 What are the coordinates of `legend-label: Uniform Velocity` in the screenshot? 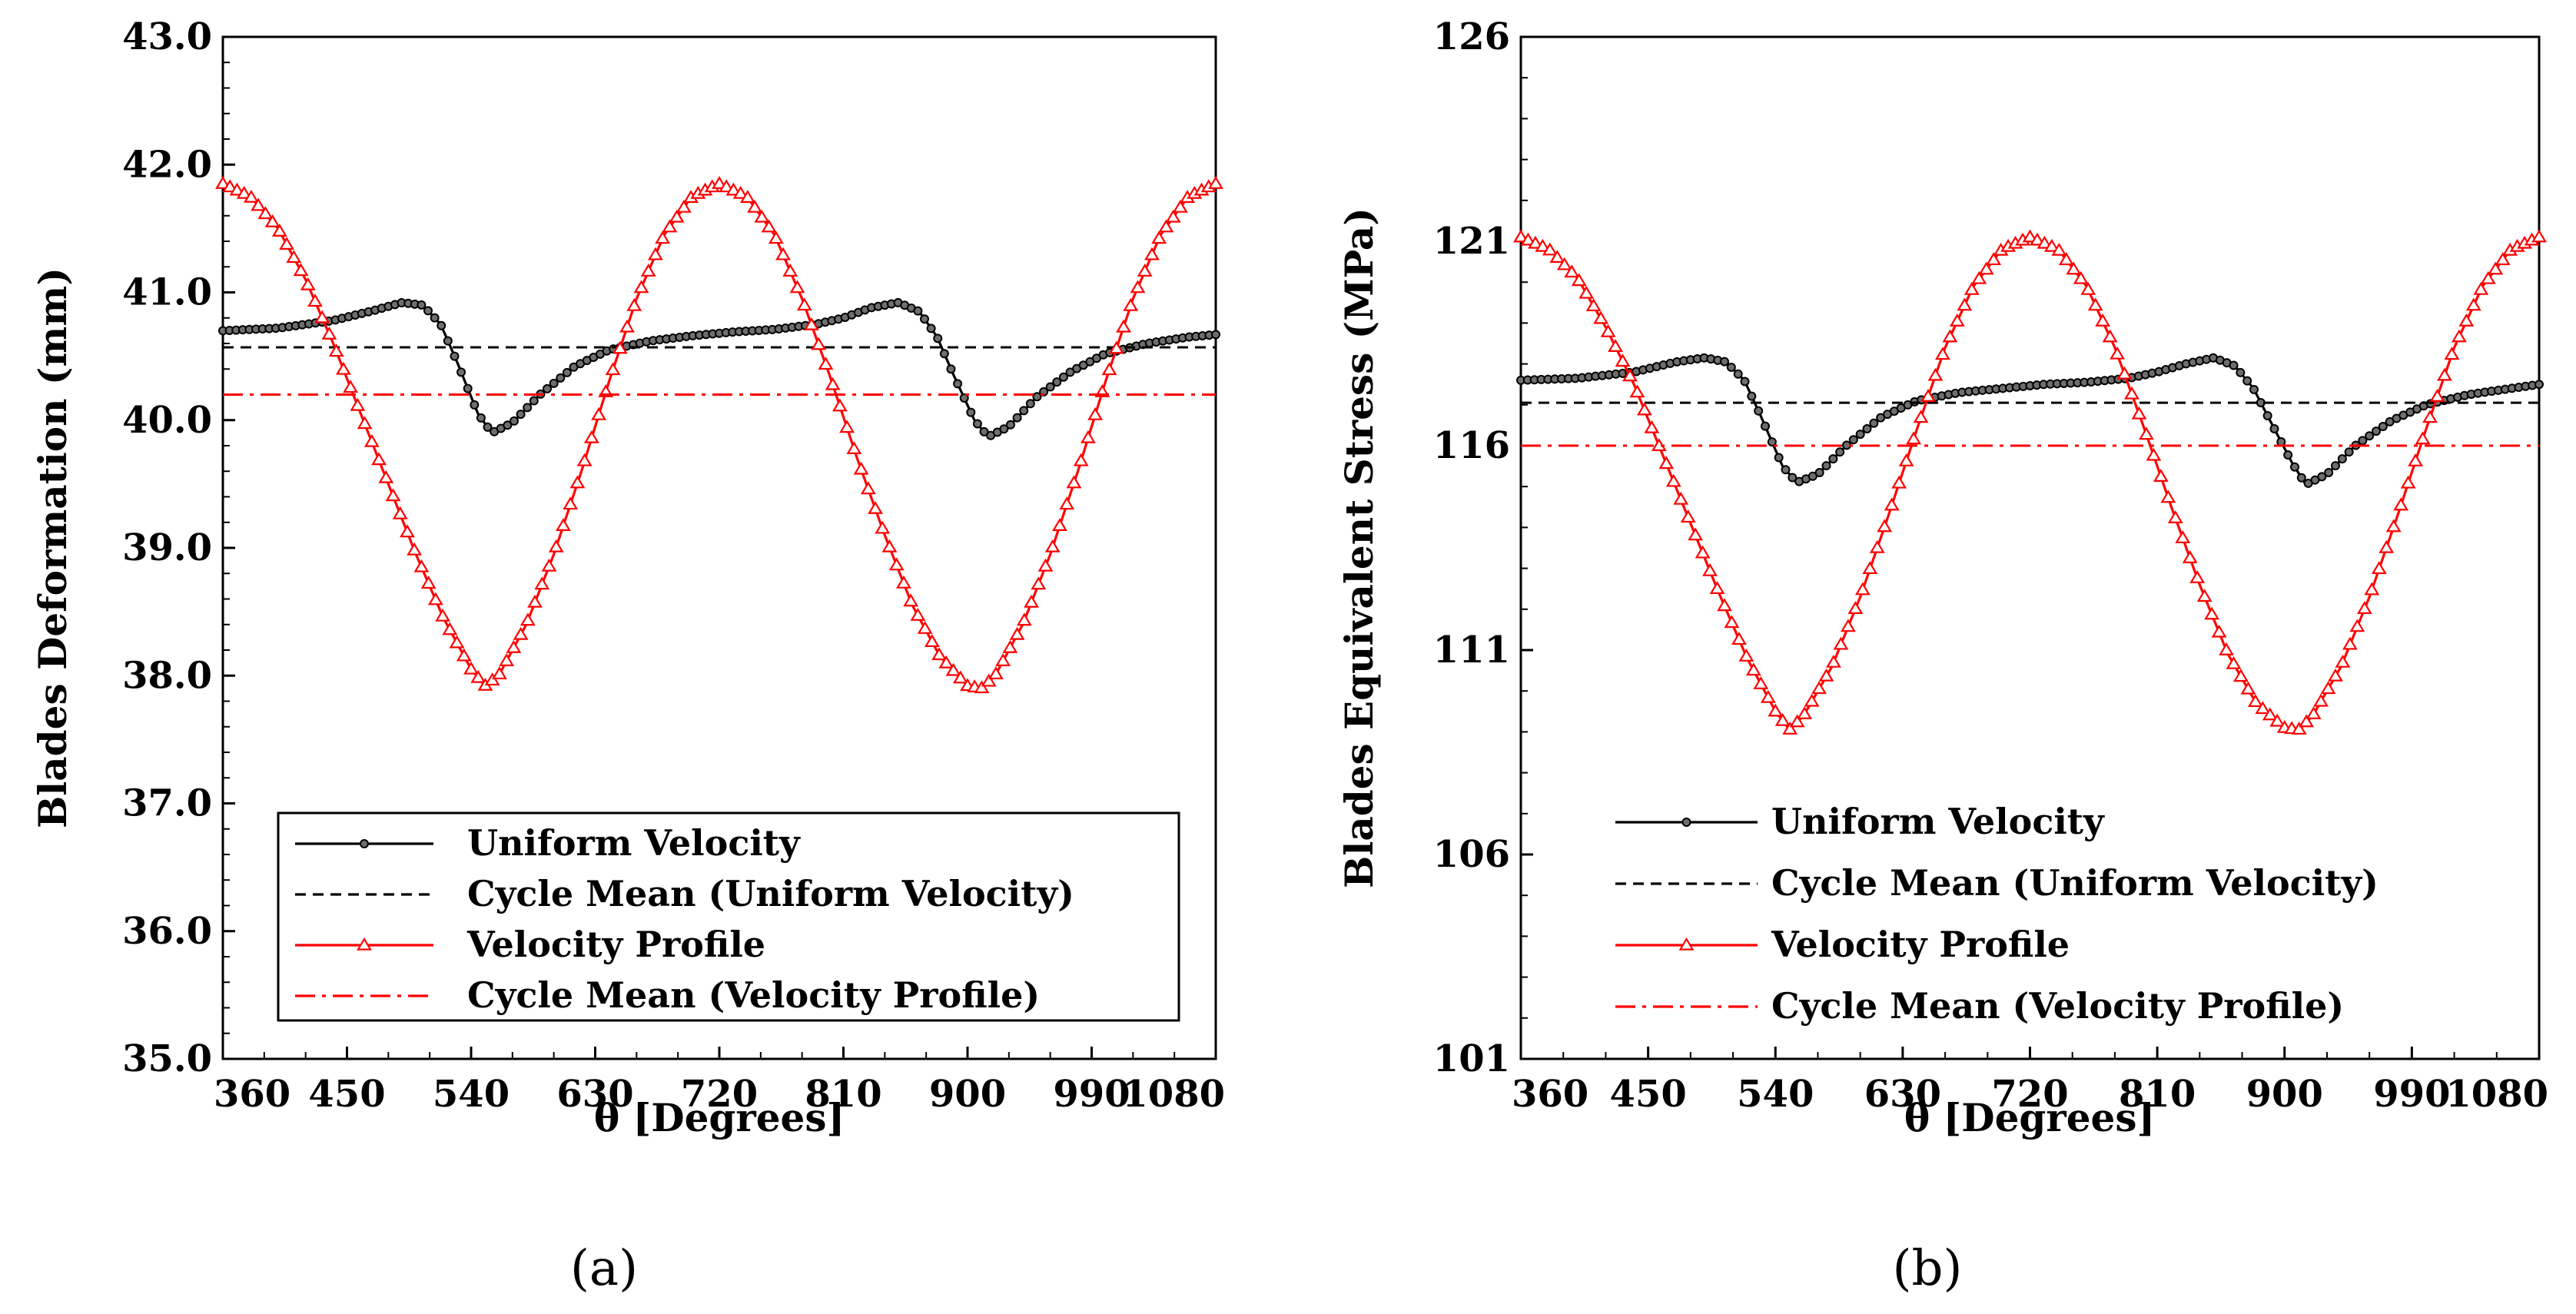 It's located at (1938, 821).